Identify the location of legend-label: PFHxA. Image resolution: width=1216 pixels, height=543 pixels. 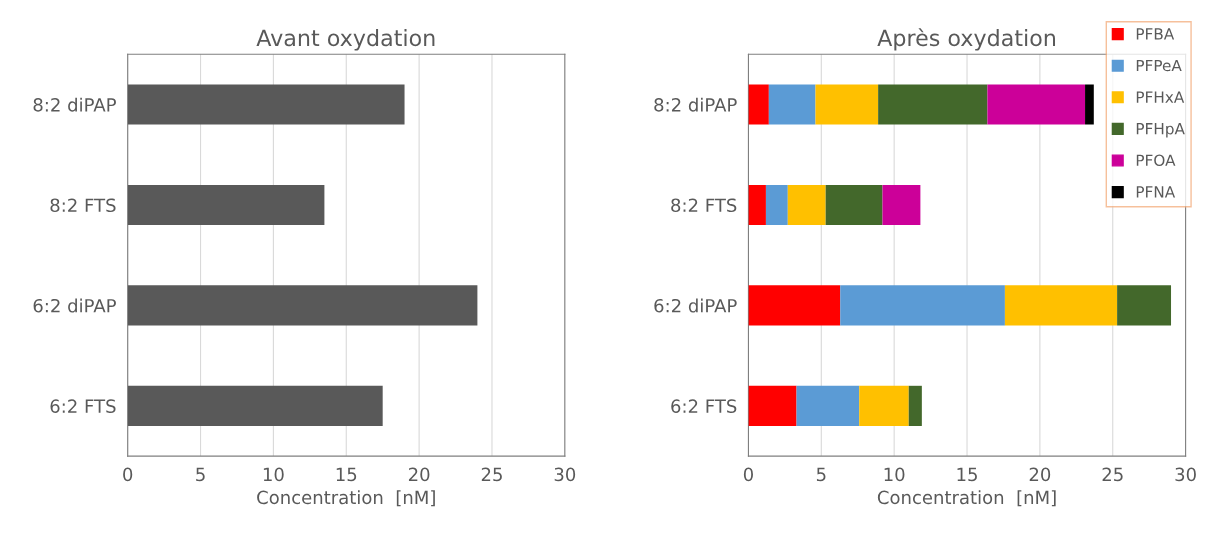
(1160, 97).